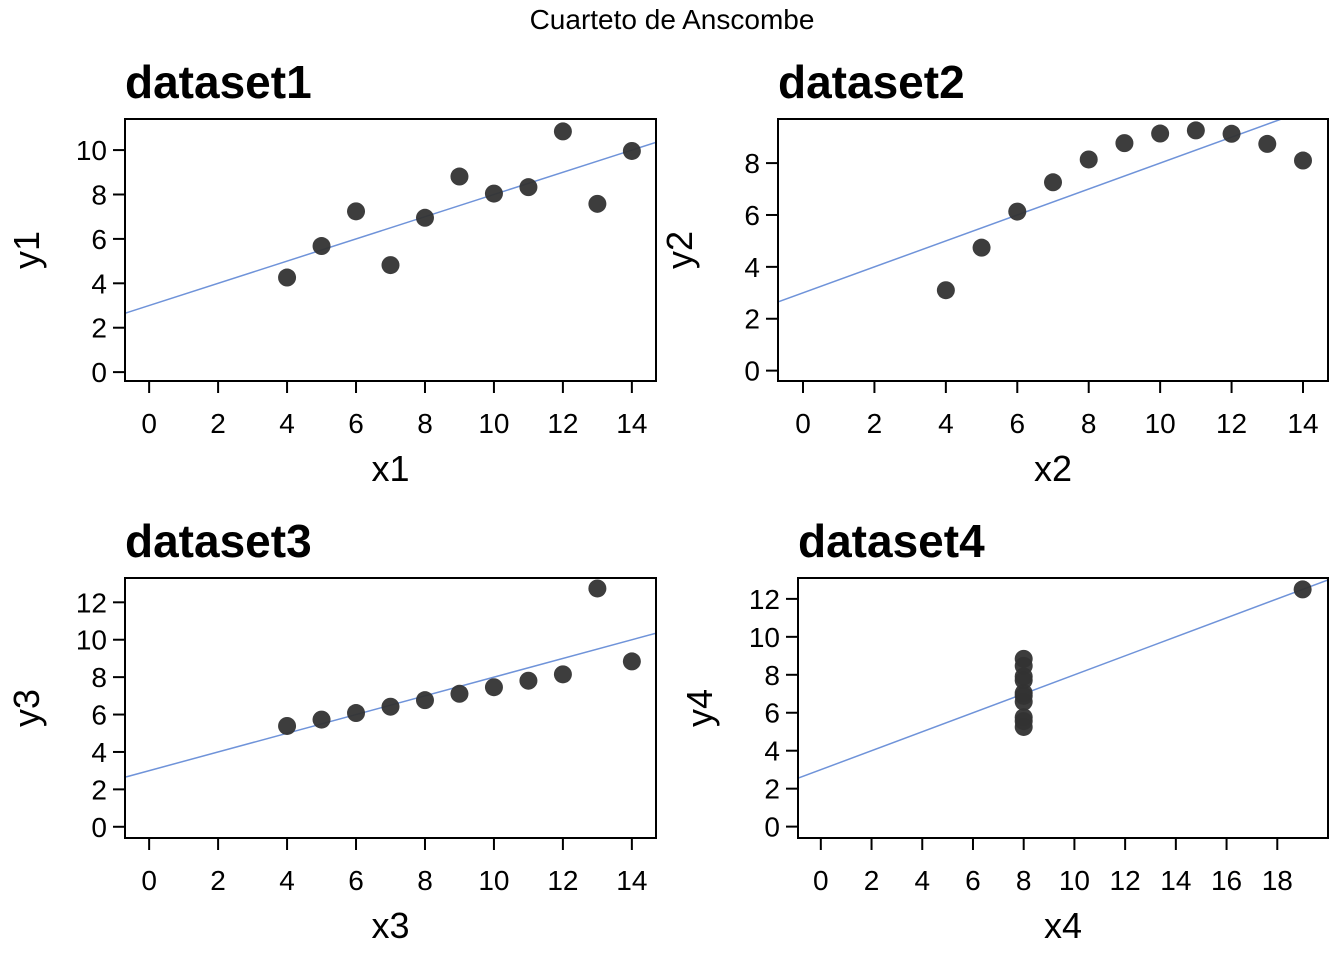 This screenshot has width=1344, height=960. I want to click on y-axis-label: y1, so click(26, 250).